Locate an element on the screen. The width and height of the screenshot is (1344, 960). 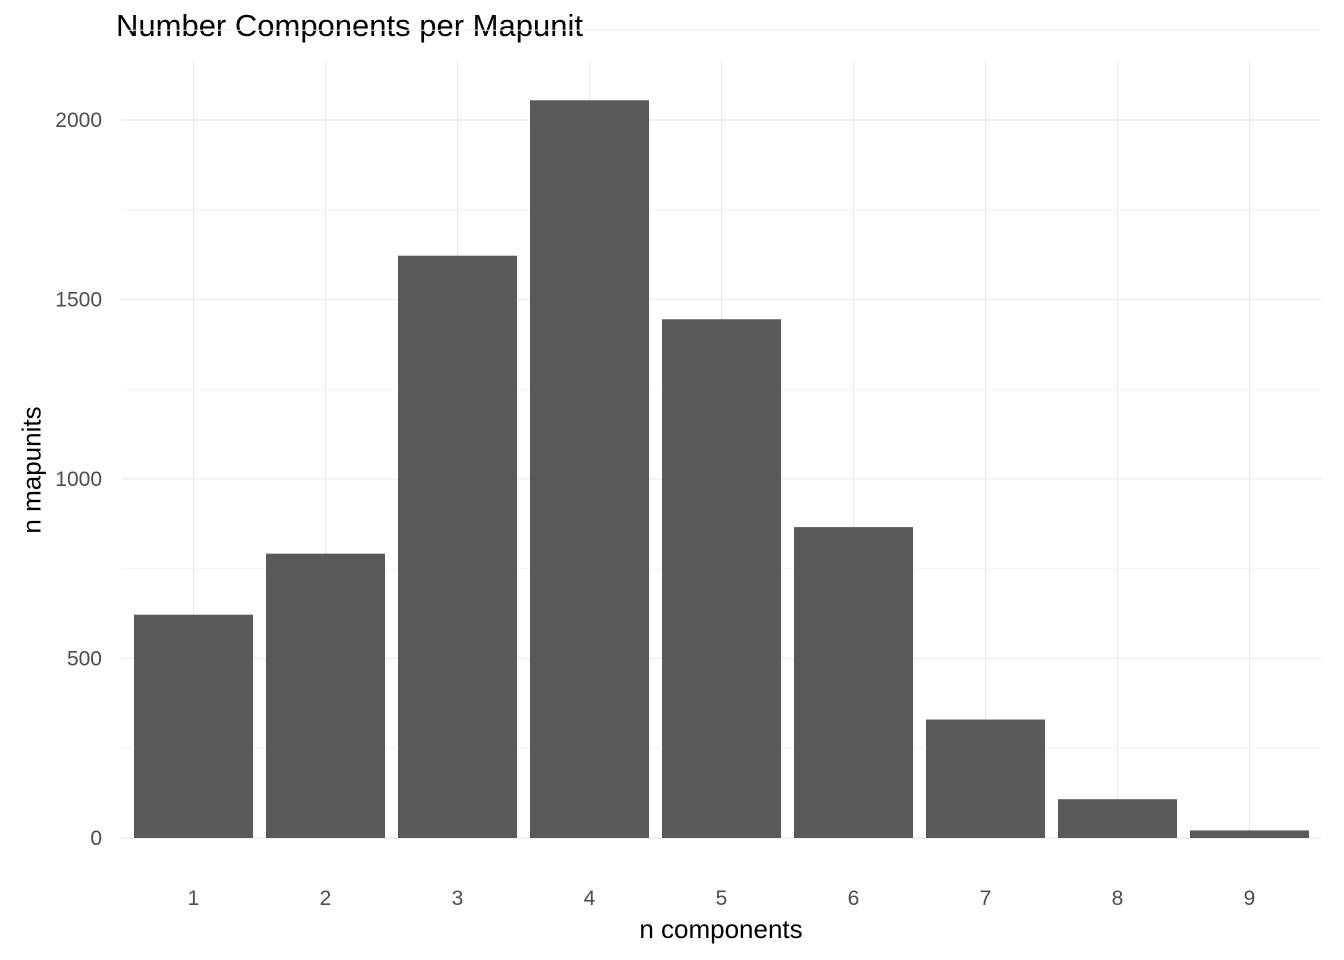
x-axis-ticks: 1 2 3 4 5 6 7 8 9 is located at coordinates (722, 898).